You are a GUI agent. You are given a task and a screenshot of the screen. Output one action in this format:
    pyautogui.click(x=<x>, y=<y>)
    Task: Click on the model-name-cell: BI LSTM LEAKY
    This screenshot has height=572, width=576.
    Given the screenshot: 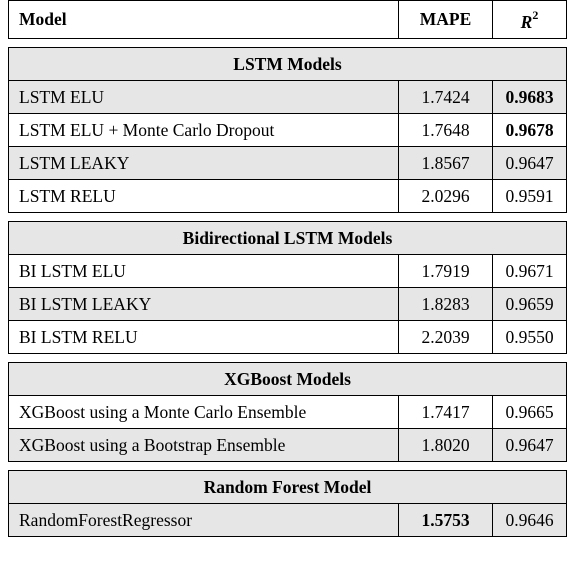 What is the action you would take?
    pyautogui.click(x=203, y=303)
    